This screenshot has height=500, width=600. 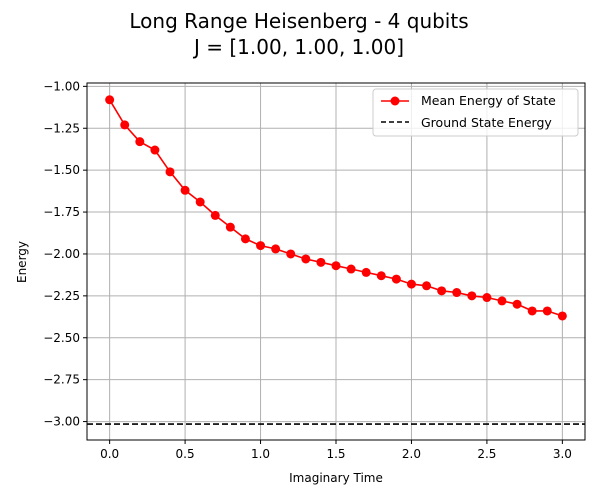 I want to click on y-tick-label: −1.75, so click(x=61, y=212).